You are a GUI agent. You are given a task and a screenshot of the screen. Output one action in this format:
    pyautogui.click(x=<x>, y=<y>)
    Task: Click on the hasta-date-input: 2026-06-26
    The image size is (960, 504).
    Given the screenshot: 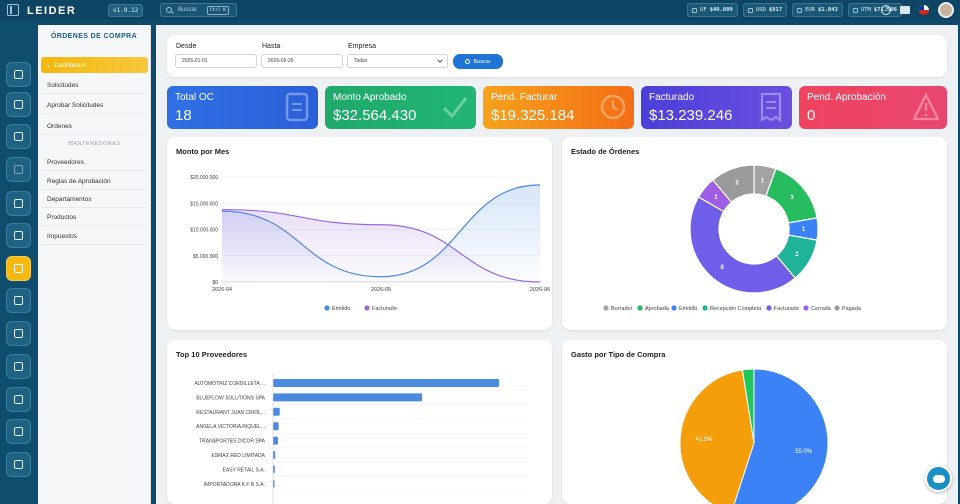 What is the action you would take?
    pyautogui.click(x=302, y=61)
    